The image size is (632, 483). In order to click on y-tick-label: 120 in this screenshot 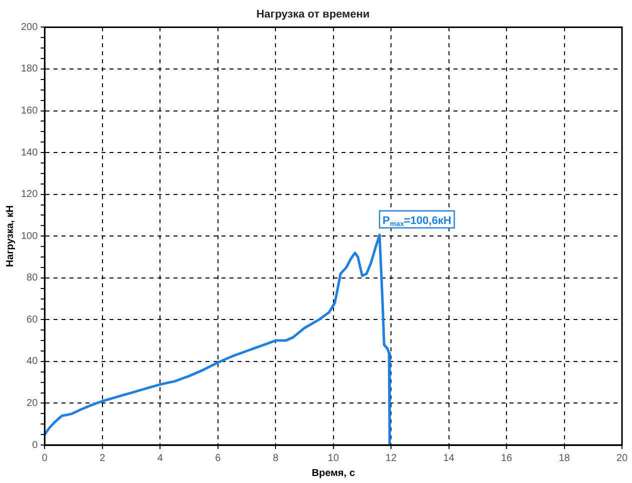, I will do `click(29, 194)`.